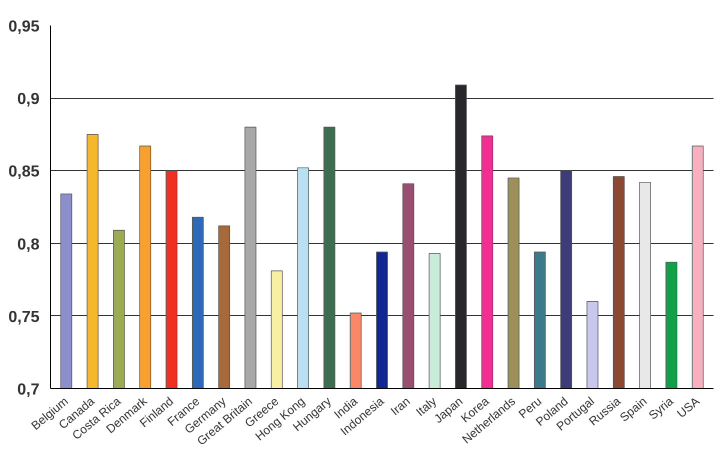 The image size is (718, 456). Describe the element at coordinates (400, 406) in the screenshot. I see `x-tick-label: Iran` at that location.